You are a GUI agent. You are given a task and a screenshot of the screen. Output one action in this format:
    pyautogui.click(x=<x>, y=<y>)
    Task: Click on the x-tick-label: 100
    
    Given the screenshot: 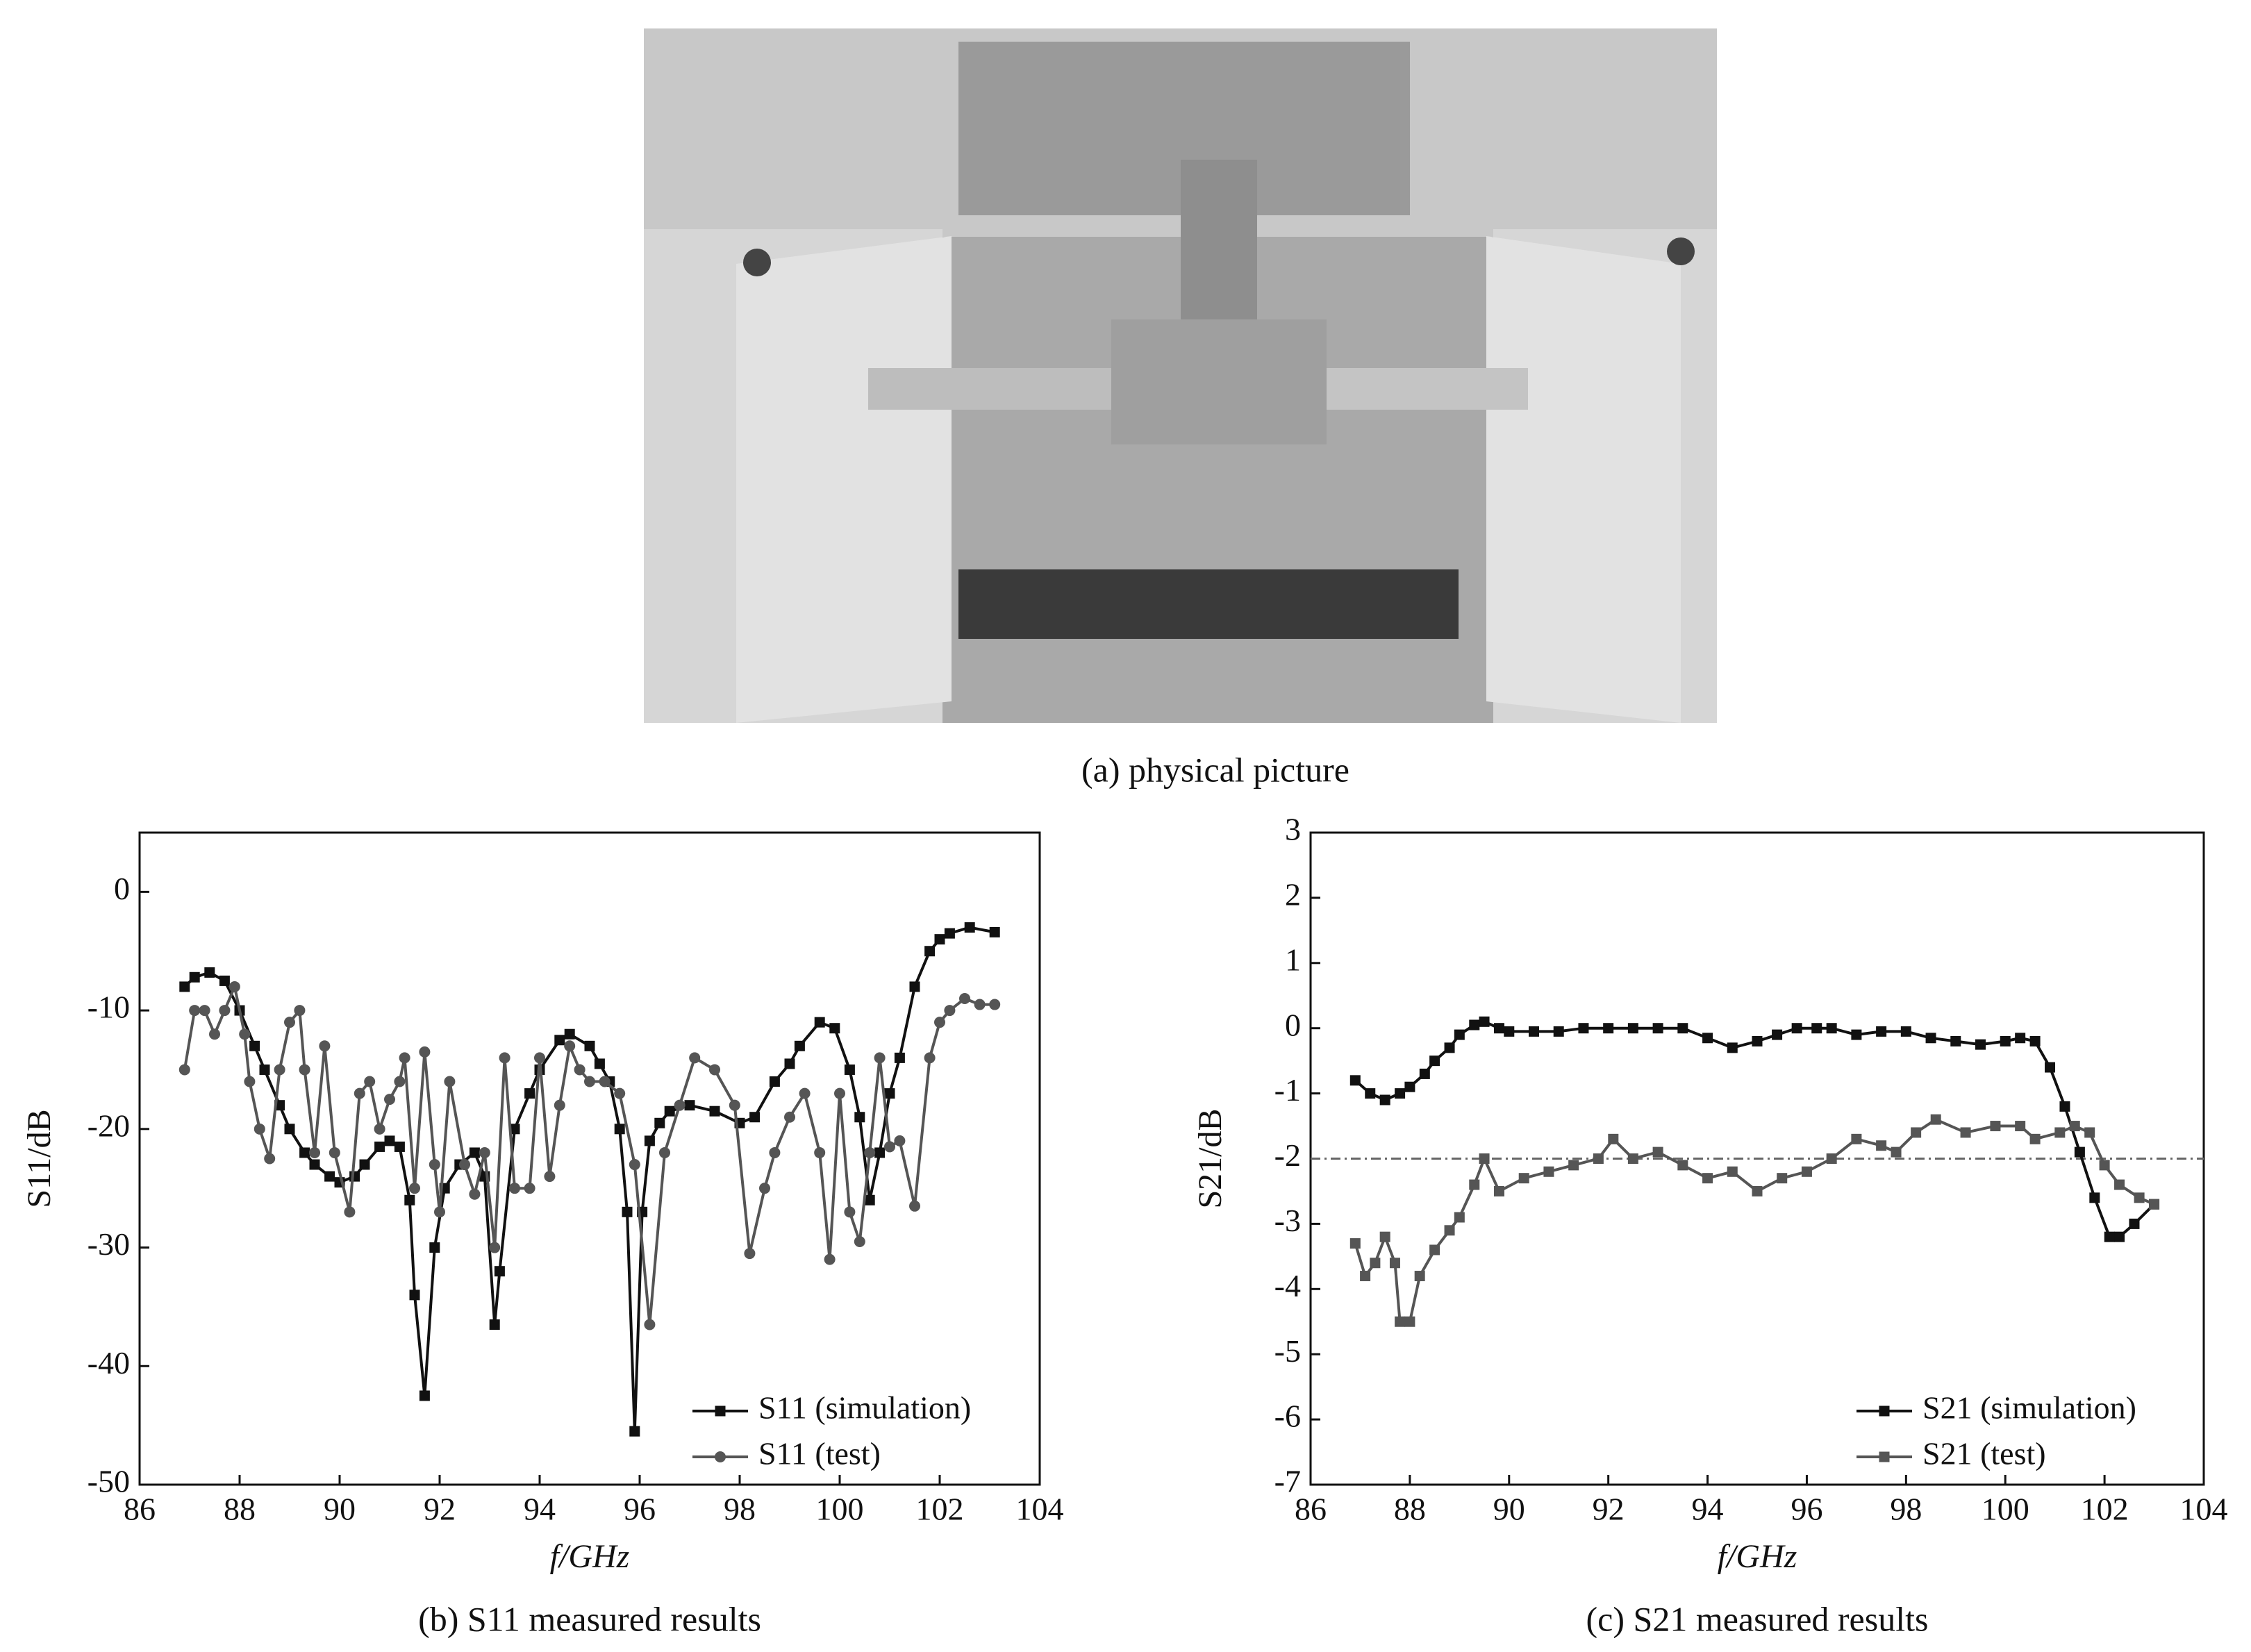 What is the action you would take?
    pyautogui.click(x=840, y=1509)
    